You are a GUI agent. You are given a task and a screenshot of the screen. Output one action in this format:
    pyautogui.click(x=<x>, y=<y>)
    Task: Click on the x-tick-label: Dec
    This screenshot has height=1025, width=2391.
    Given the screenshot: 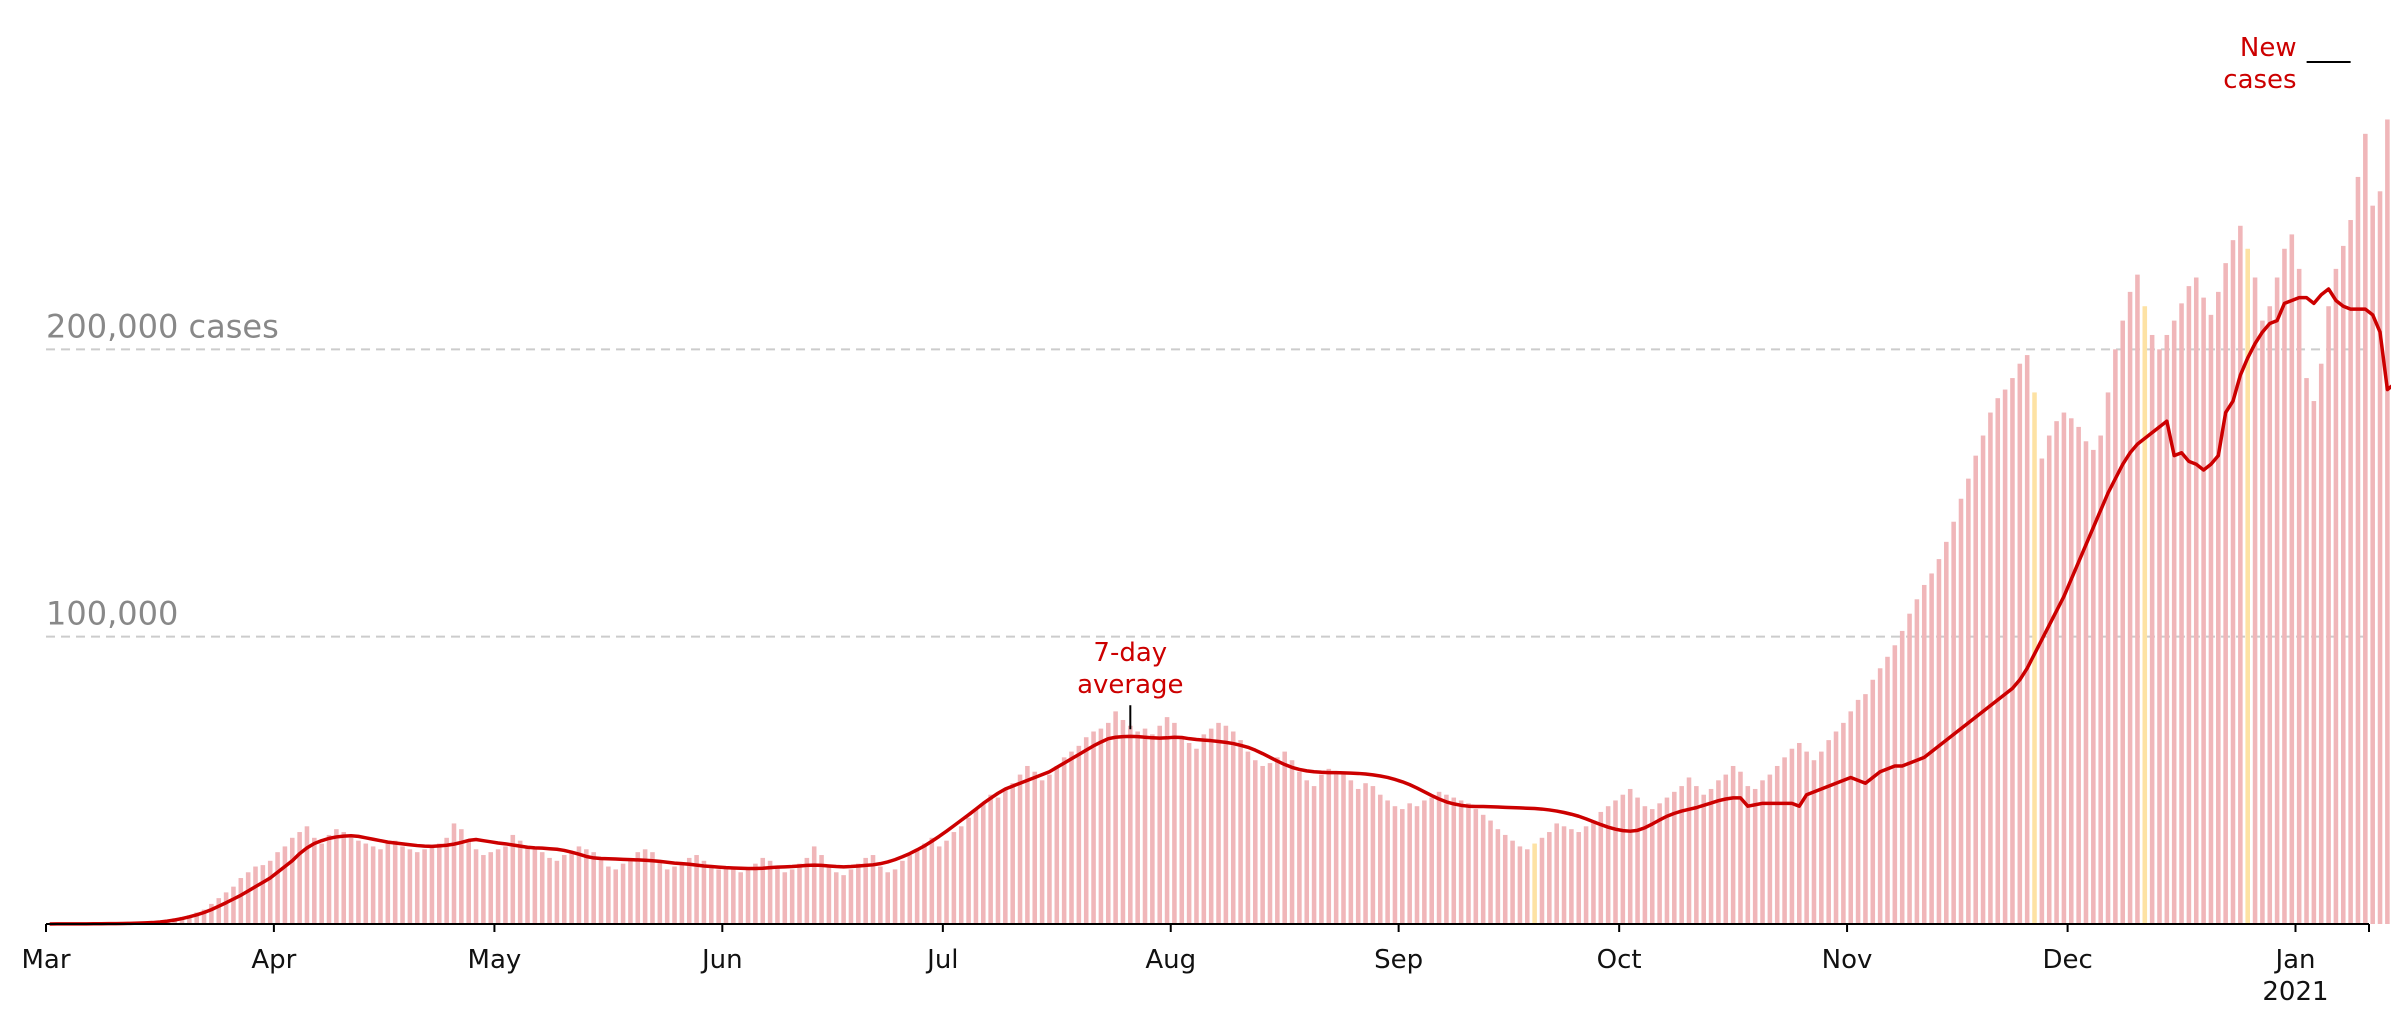 What is the action you would take?
    pyautogui.click(x=2067, y=960)
    